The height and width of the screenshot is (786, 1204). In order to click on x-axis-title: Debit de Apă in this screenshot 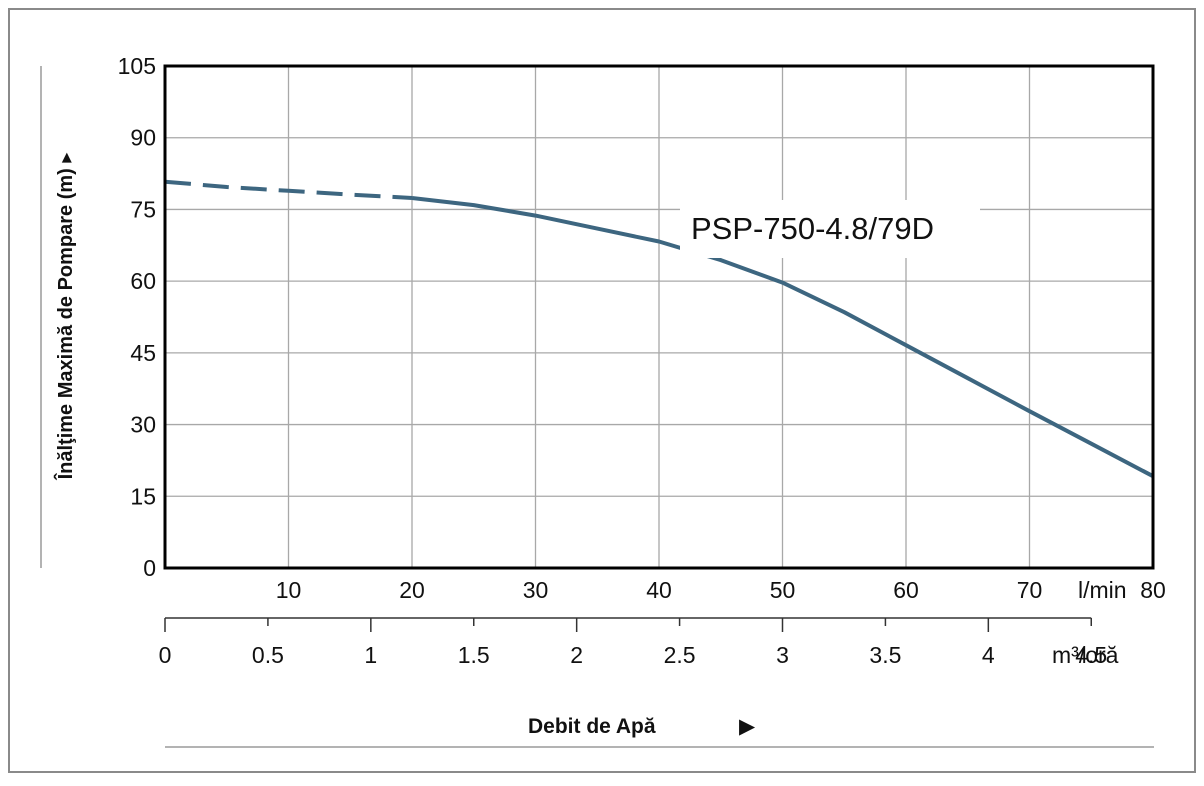, I will do `click(592, 726)`.